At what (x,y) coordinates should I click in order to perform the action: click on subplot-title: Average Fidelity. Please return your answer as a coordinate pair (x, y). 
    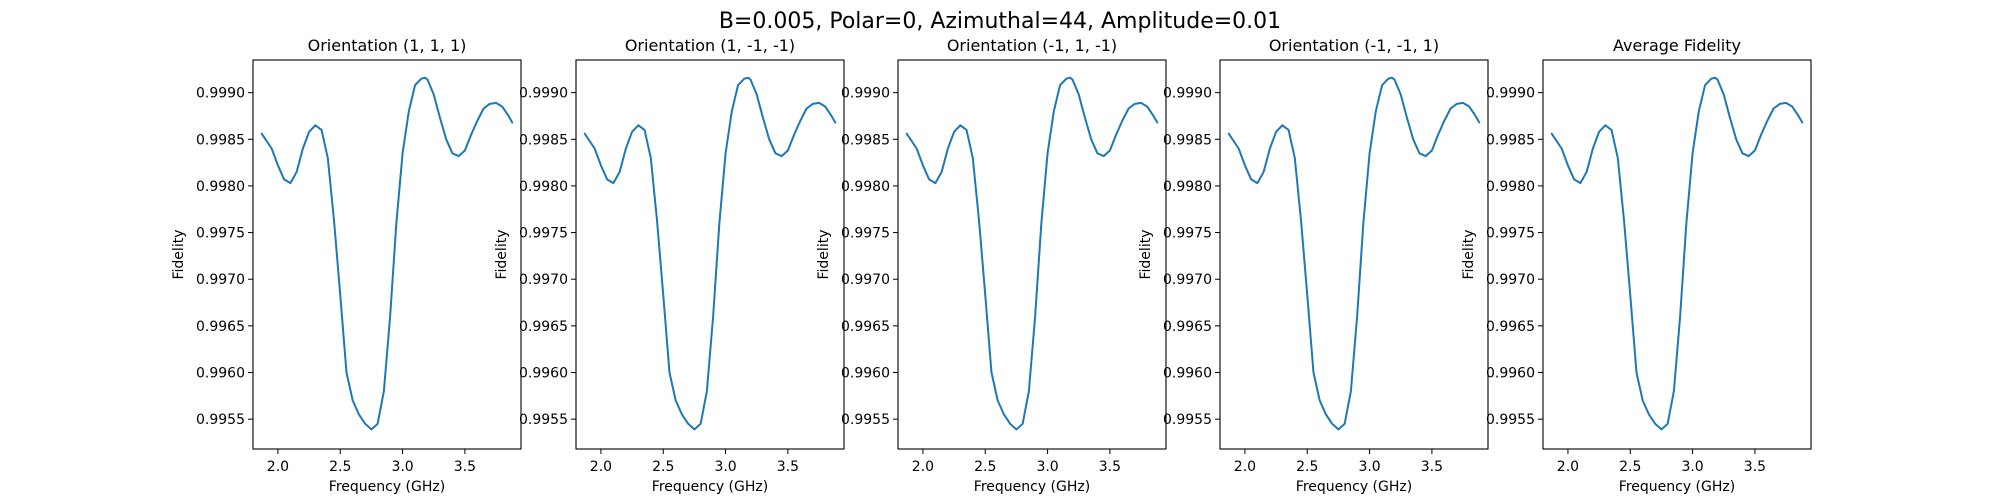
    Looking at the image, I should click on (1677, 45).